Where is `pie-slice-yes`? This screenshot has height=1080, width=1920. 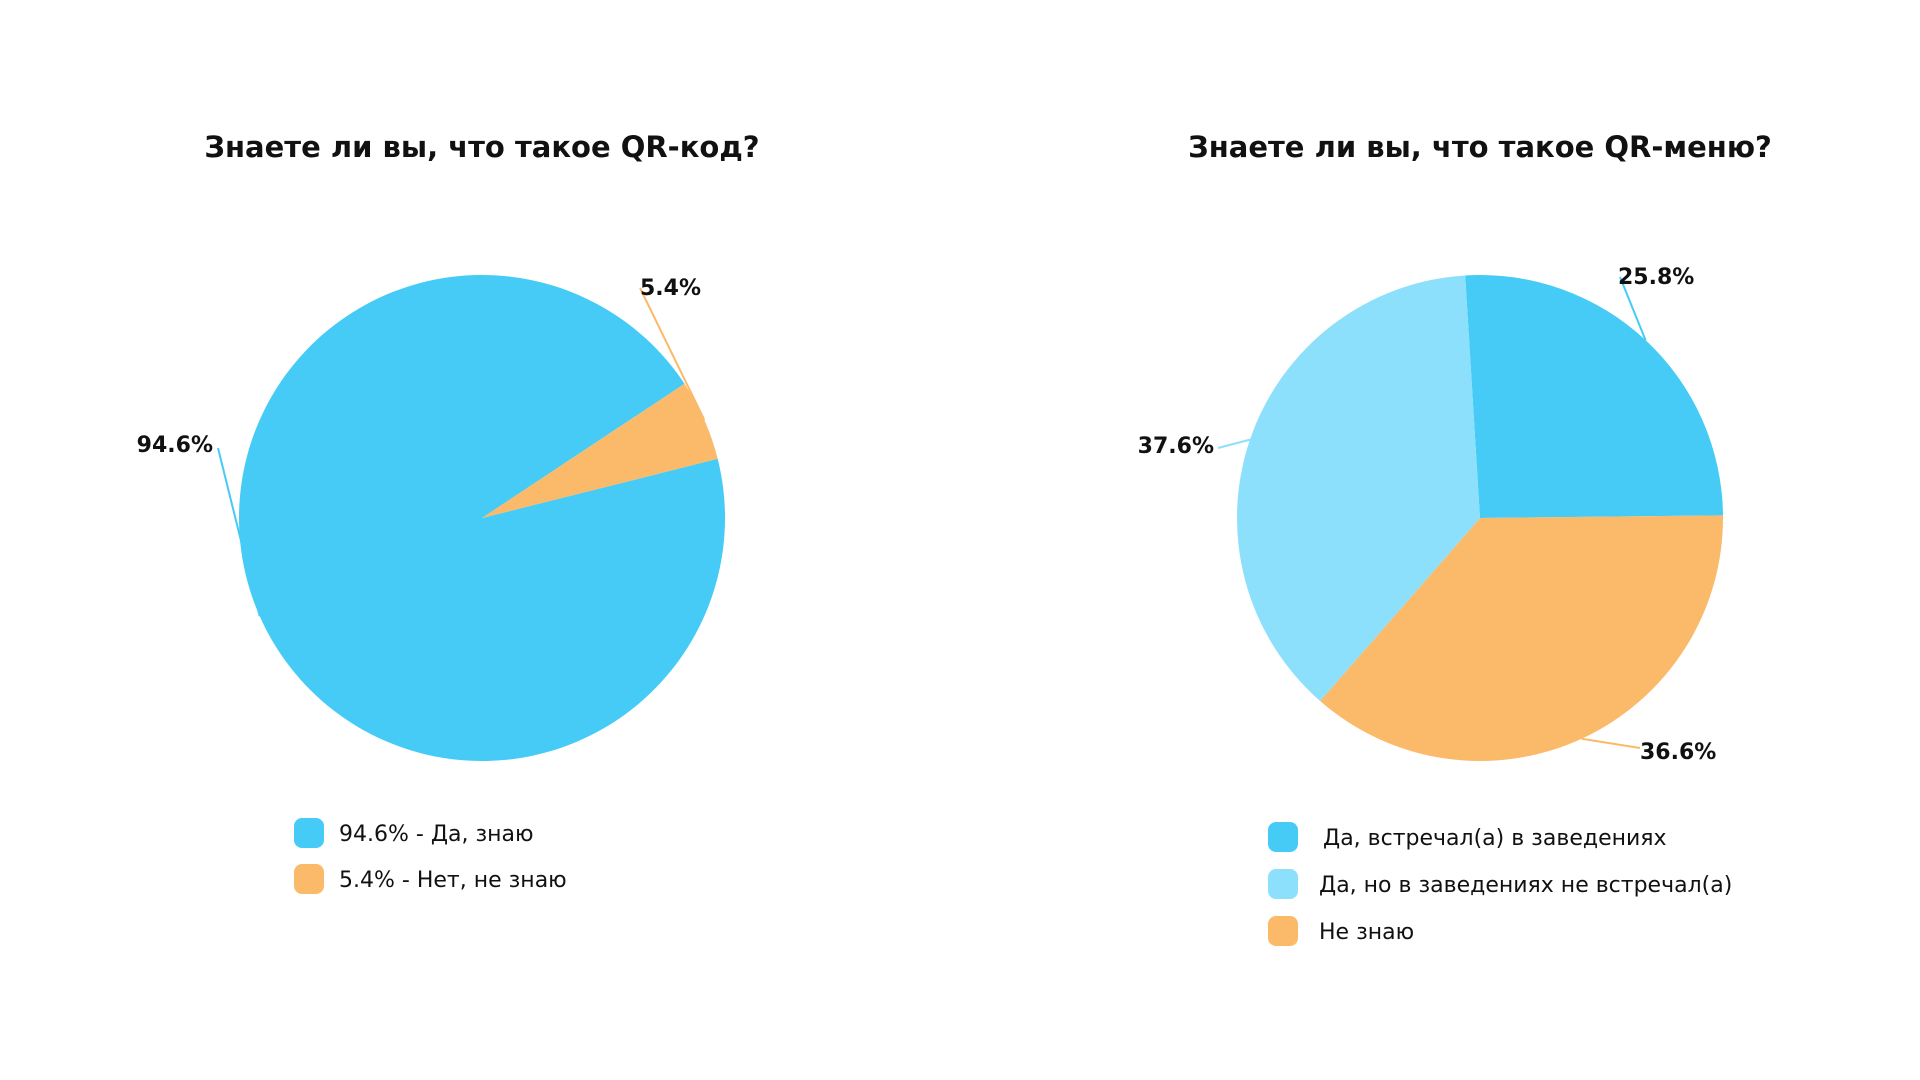 pie-slice-yes is located at coordinates (482, 518).